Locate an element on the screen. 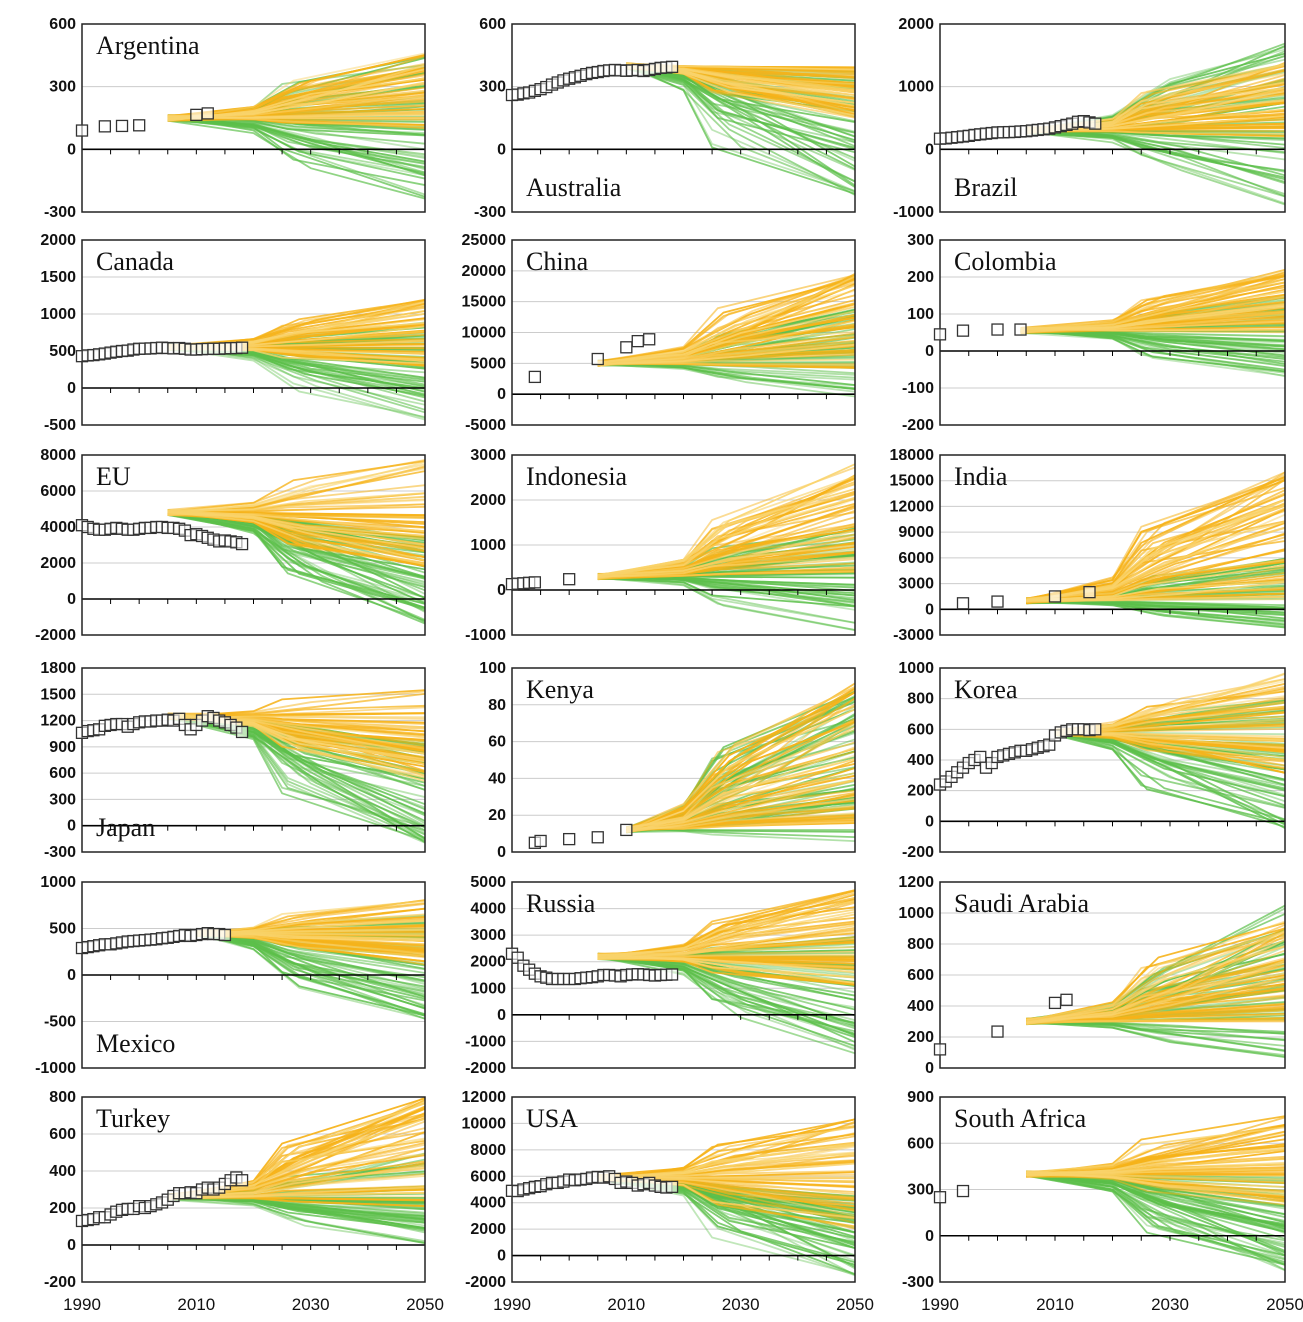  y-tick-label: -300 is located at coordinates (918, 1282).